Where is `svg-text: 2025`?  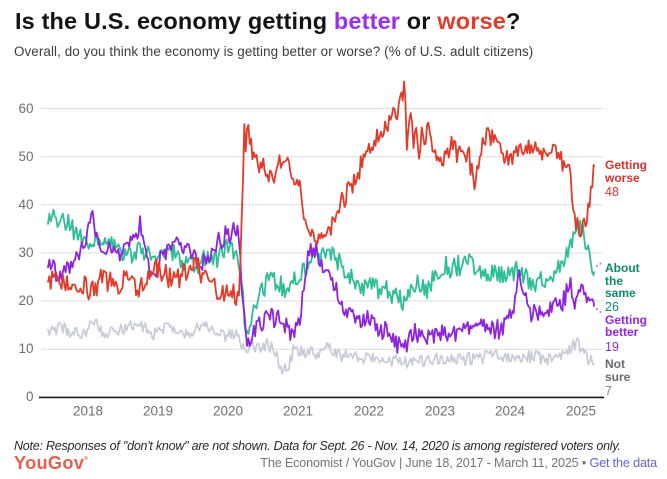
svg-text: 2025 is located at coordinates (581, 411).